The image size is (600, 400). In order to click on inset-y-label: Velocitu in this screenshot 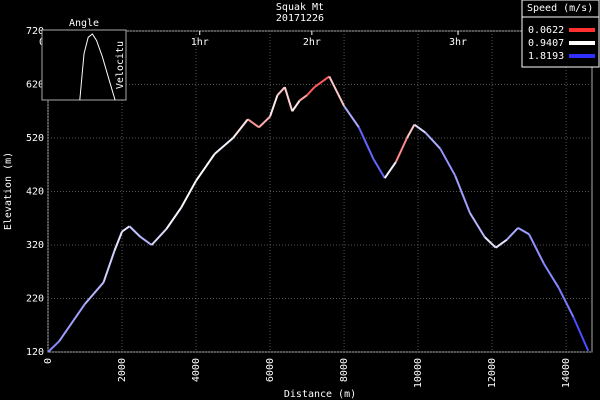, I will do `click(120, 65)`.